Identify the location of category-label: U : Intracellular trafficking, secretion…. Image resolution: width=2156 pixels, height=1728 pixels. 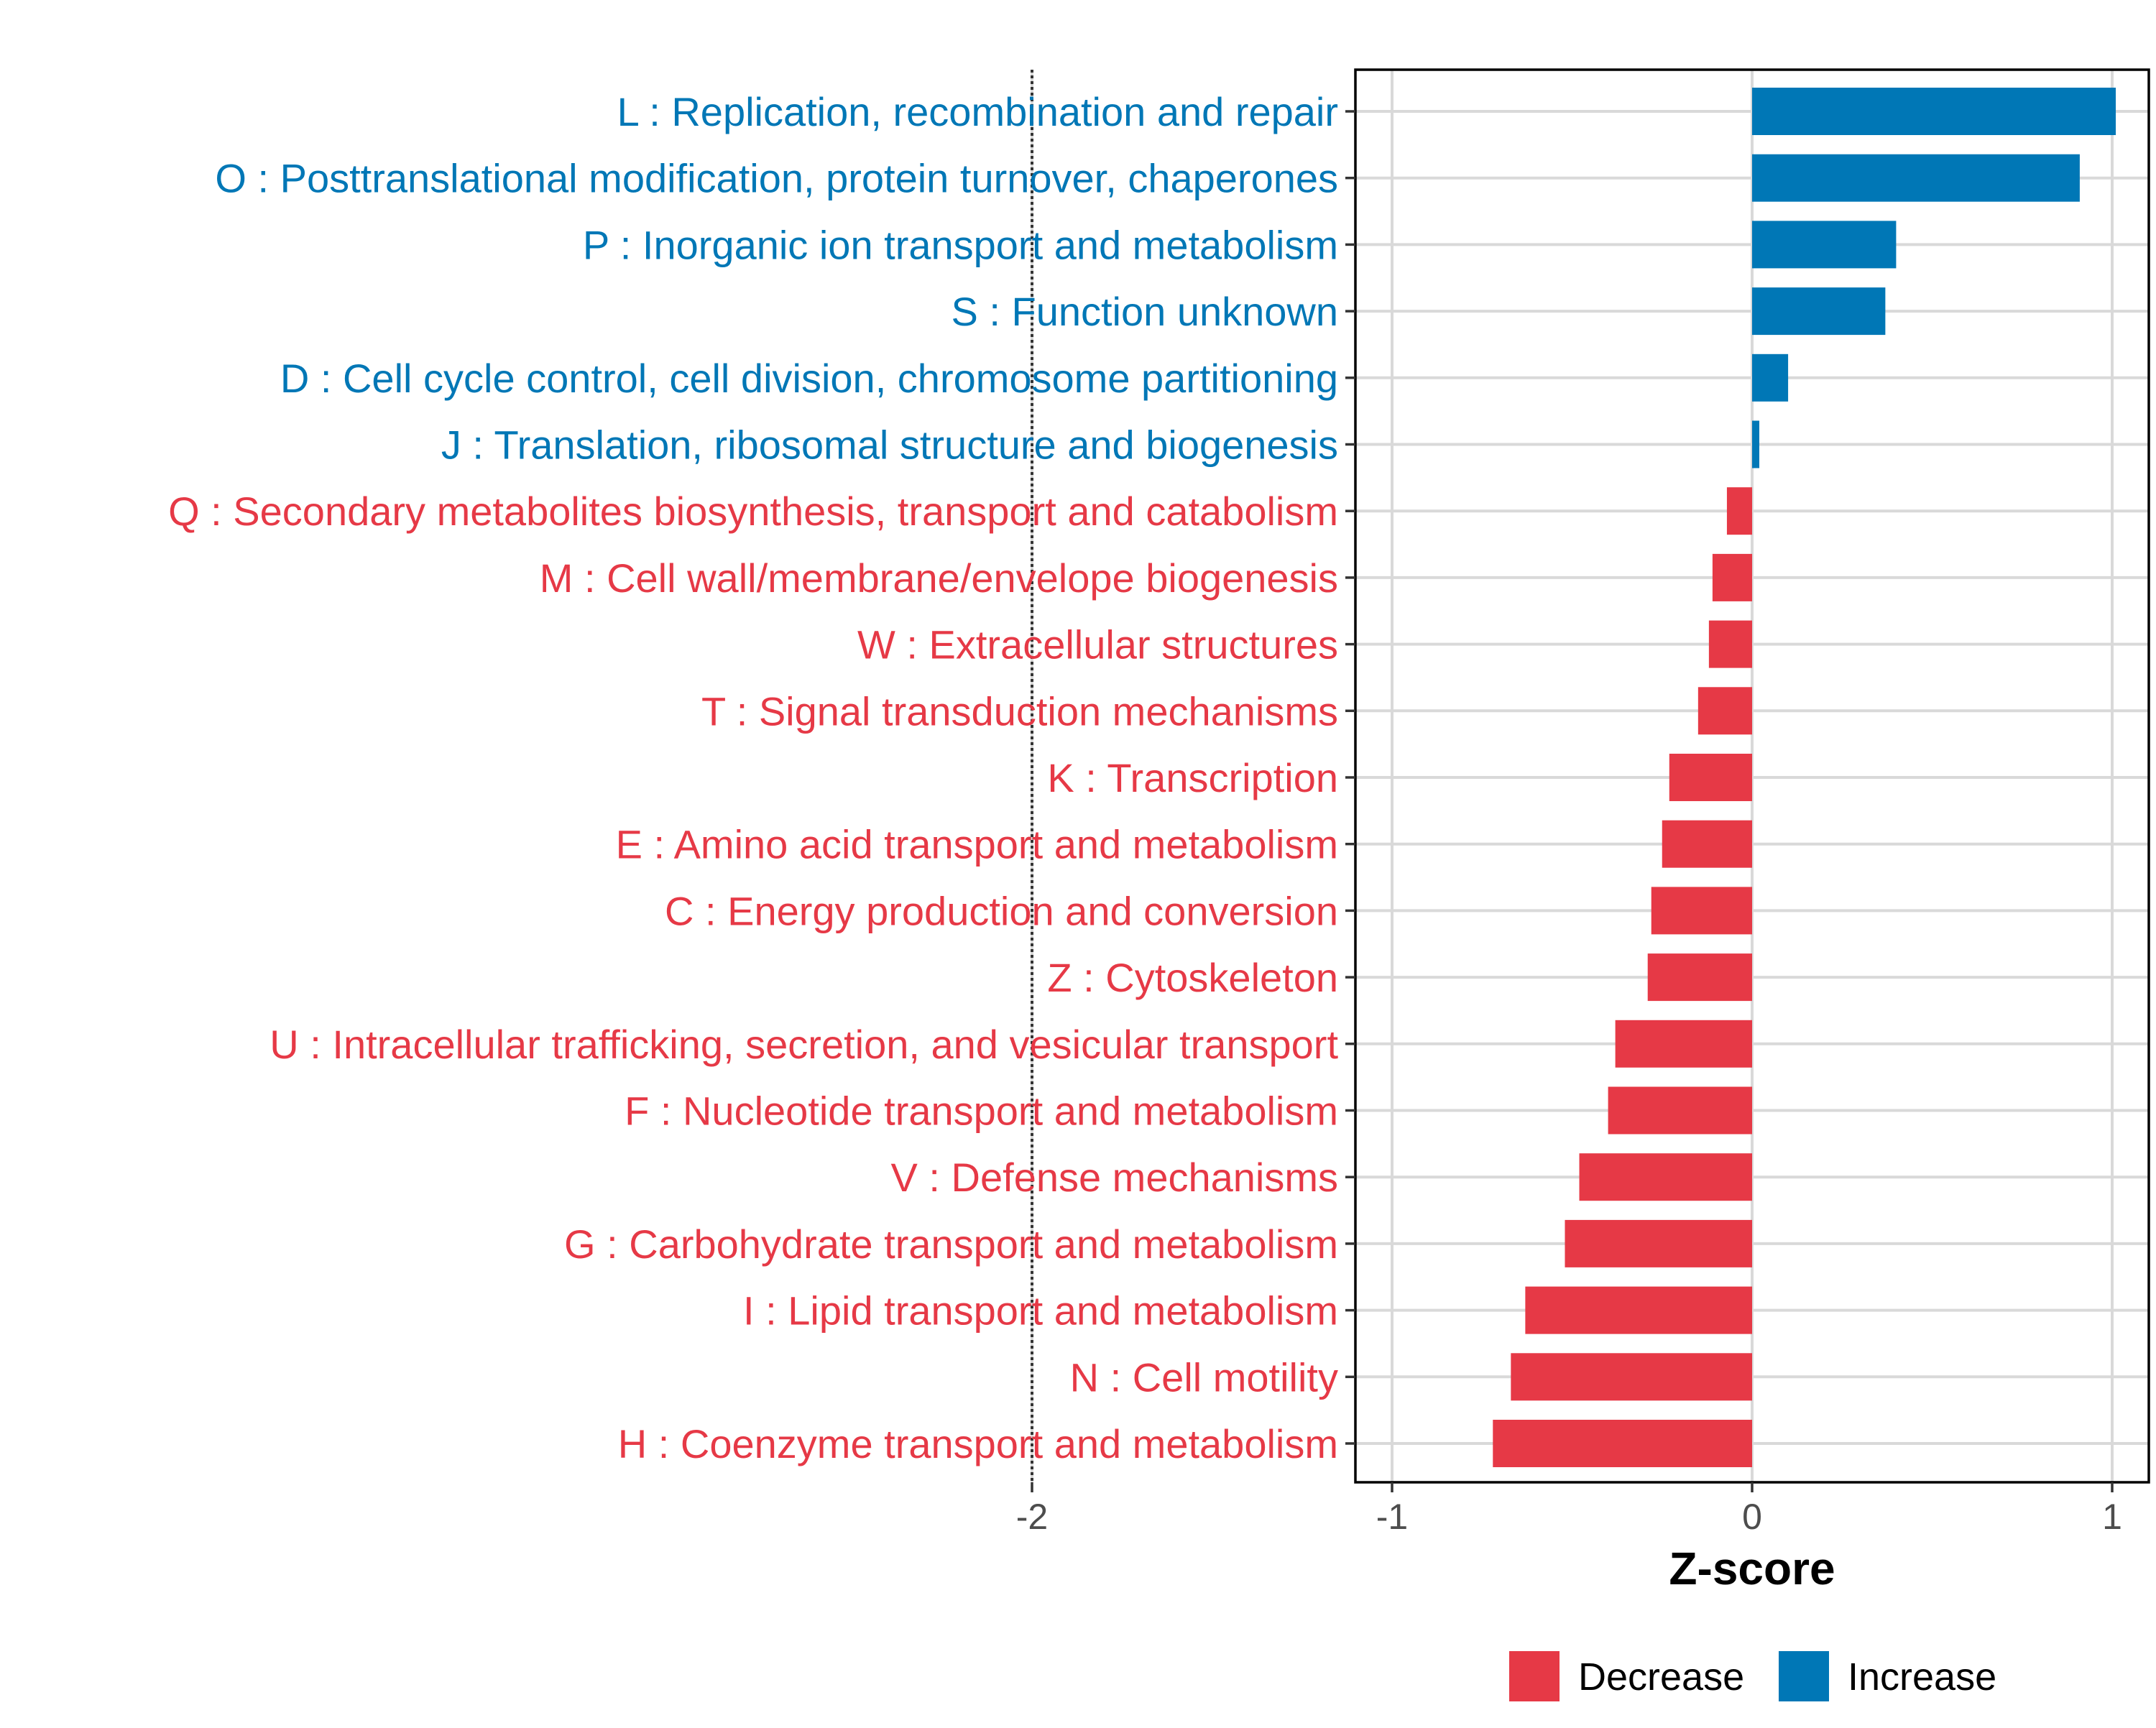
(804, 1045).